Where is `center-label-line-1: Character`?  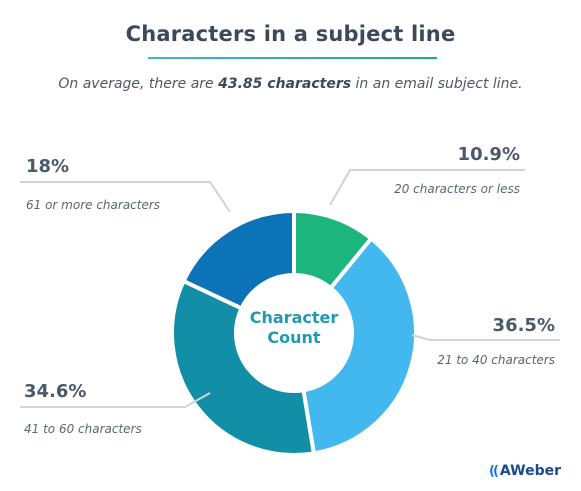
center-label-line-1: Character is located at coordinates (294, 317).